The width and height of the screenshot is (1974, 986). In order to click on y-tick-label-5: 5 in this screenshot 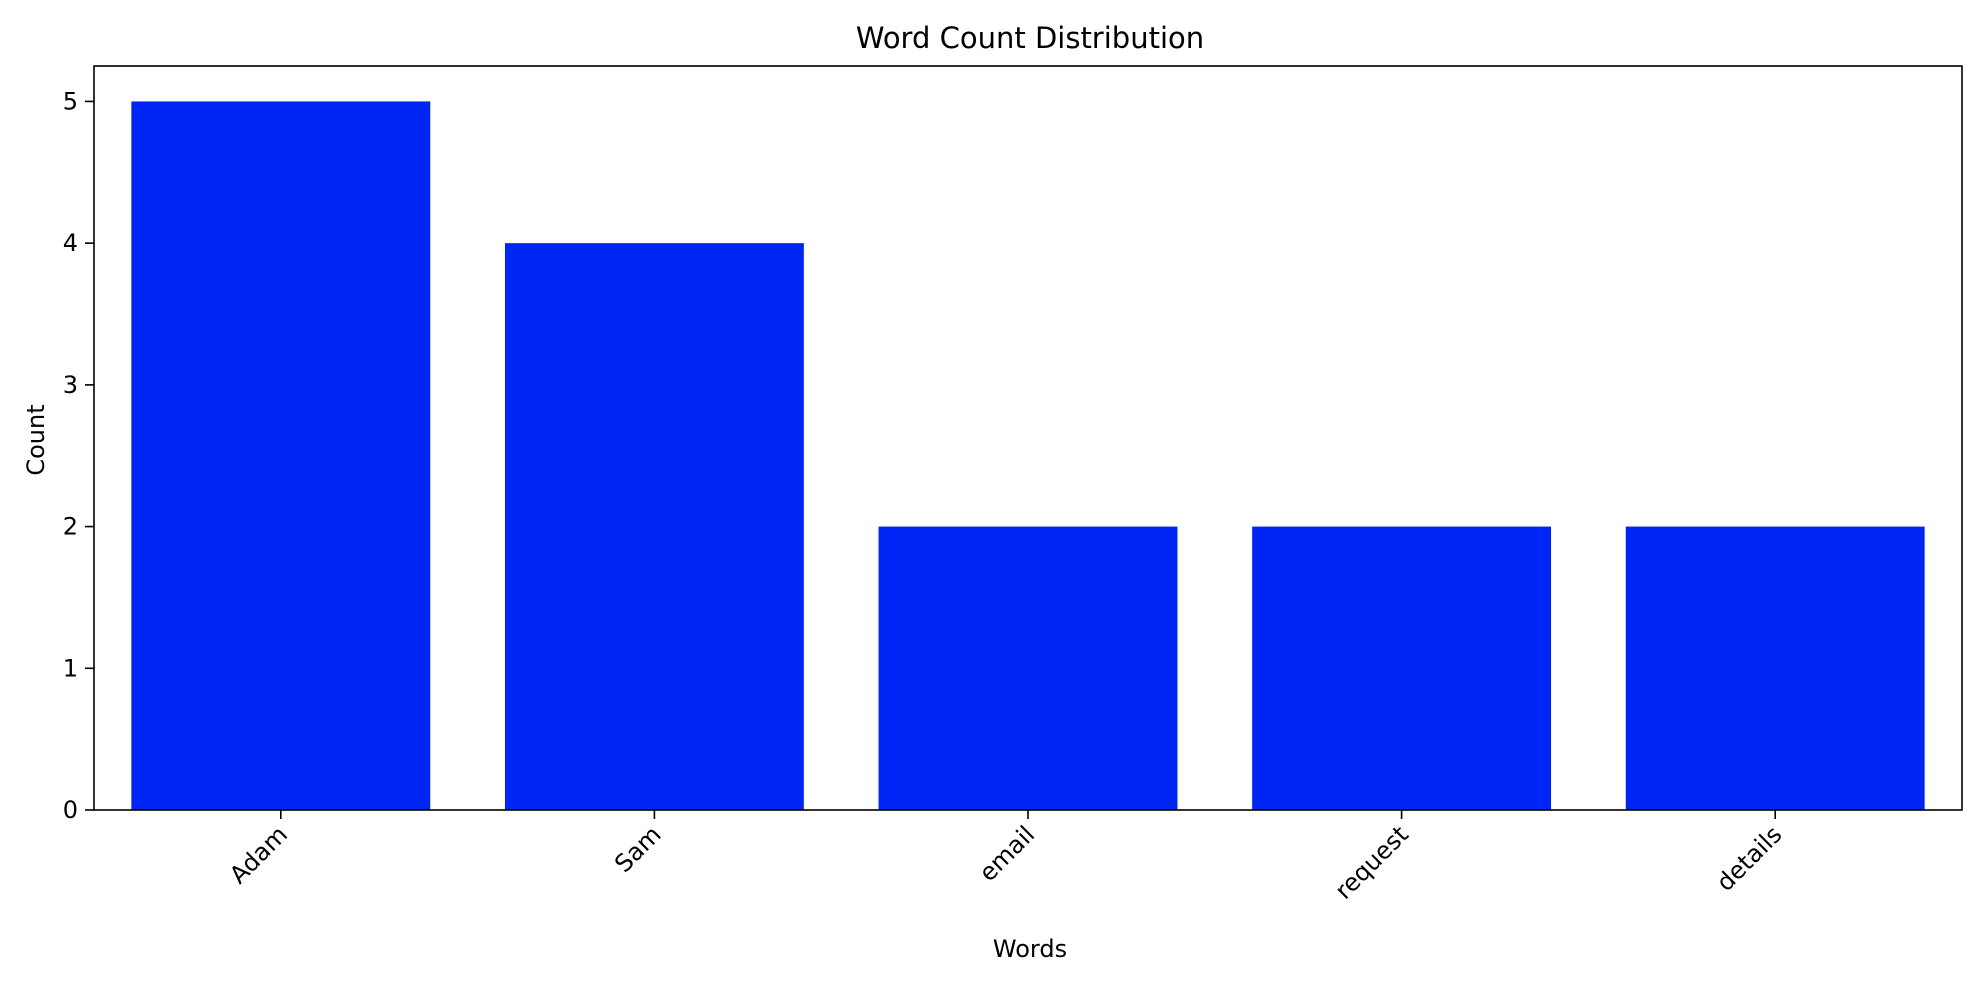, I will do `click(70, 101)`.